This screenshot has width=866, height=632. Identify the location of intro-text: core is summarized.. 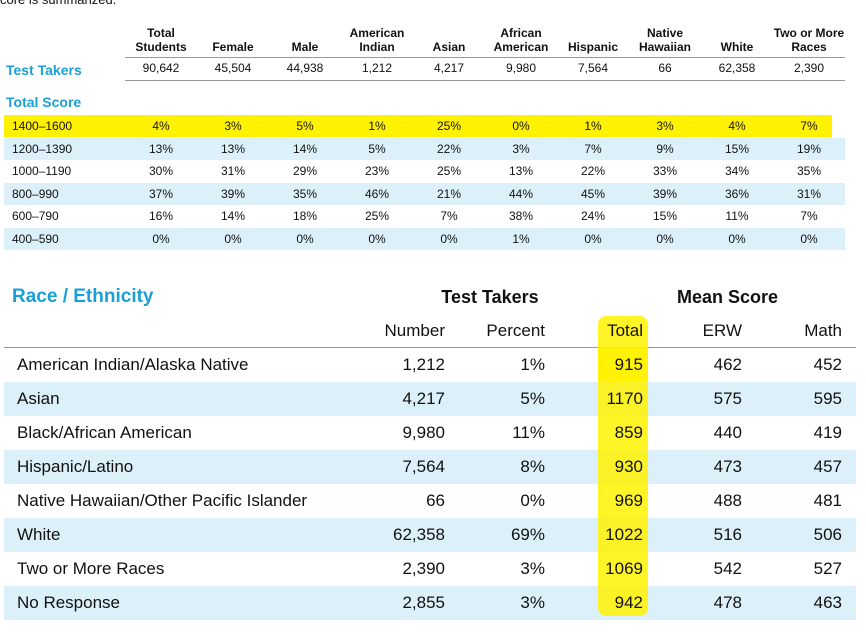
(58, 3).